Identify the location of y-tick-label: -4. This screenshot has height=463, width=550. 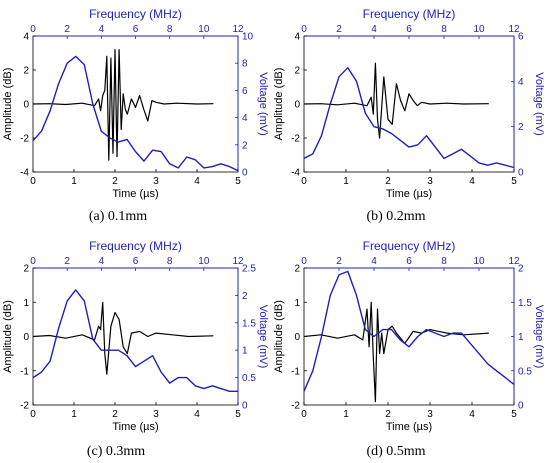
(24, 173).